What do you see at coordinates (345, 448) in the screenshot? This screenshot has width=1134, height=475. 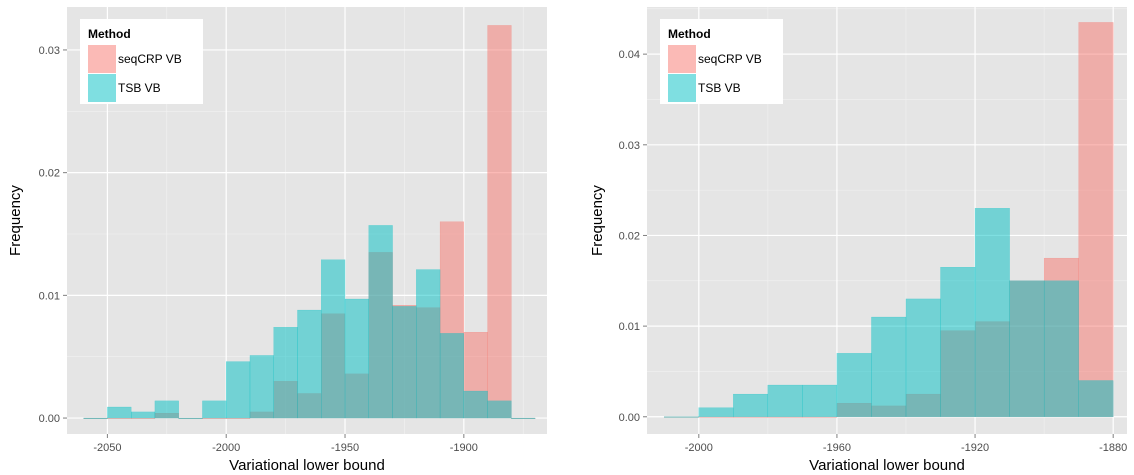 I see `x-tick-label: -1950` at bounding box center [345, 448].